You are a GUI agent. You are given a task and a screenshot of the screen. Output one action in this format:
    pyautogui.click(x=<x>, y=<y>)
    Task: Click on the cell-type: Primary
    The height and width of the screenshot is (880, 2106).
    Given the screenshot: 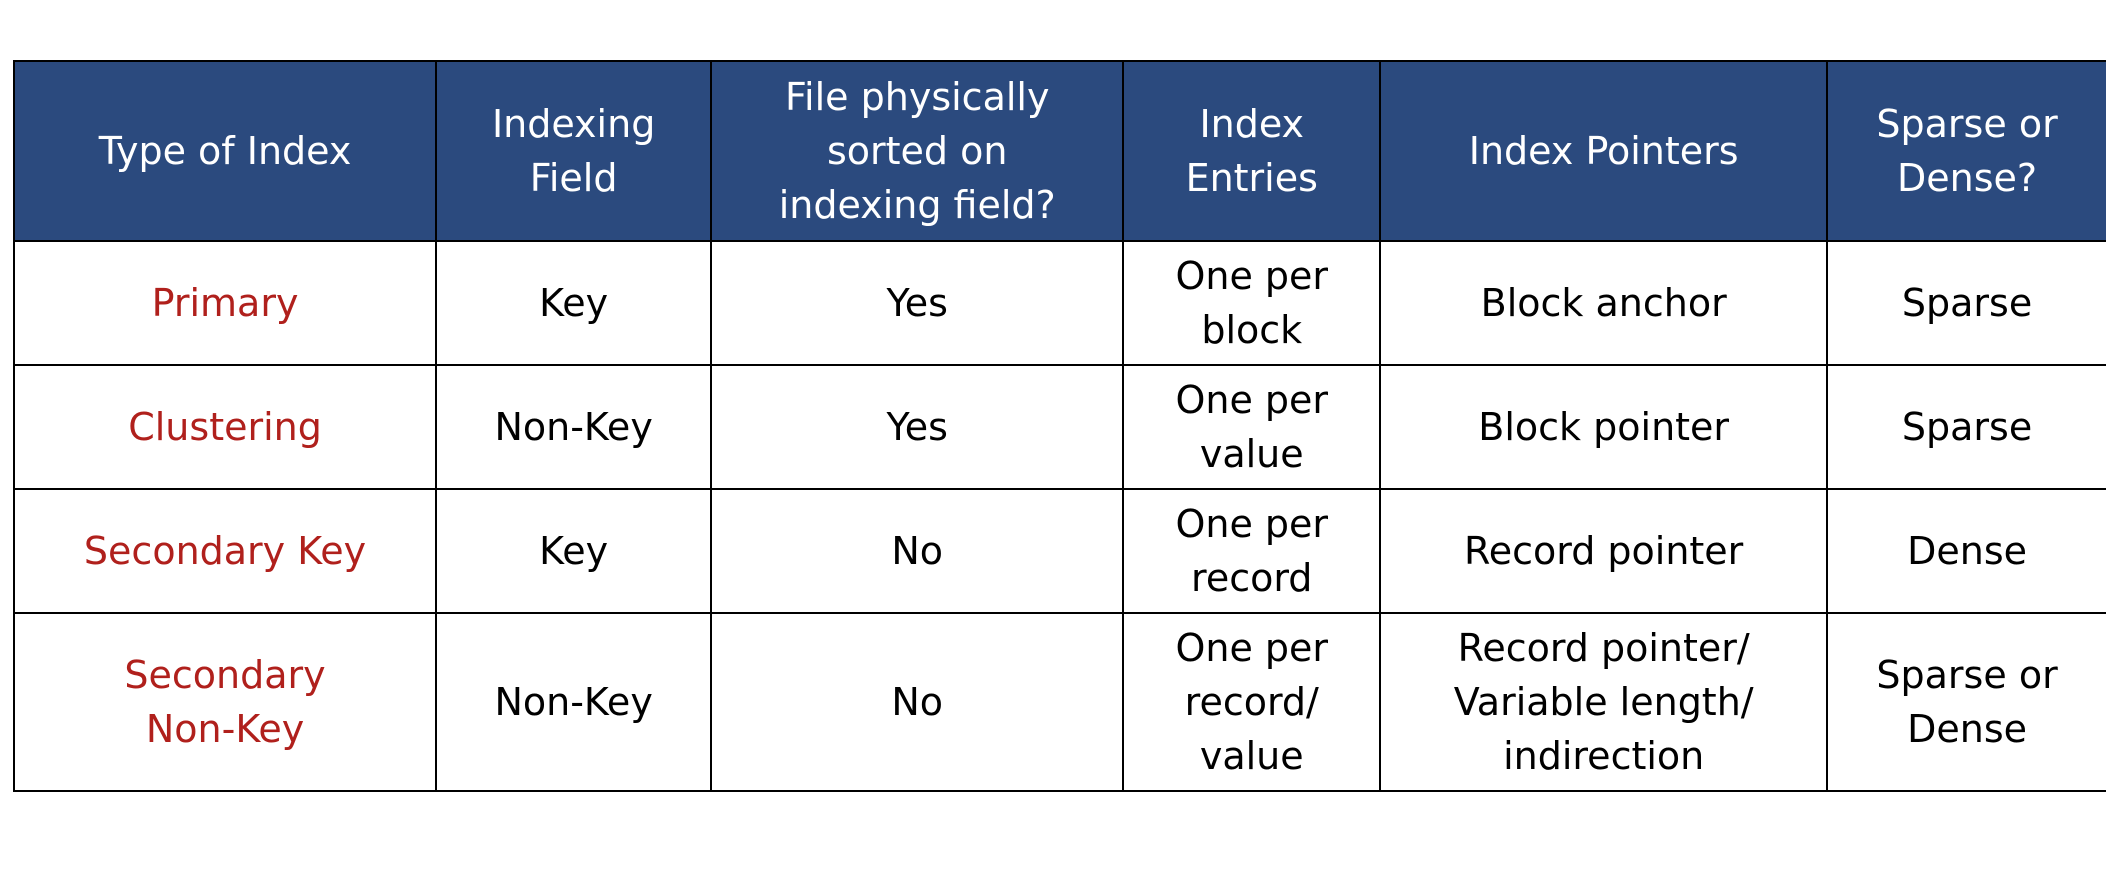 What is the action you would take?
    pyautogui.click(x=225, y=303)
    